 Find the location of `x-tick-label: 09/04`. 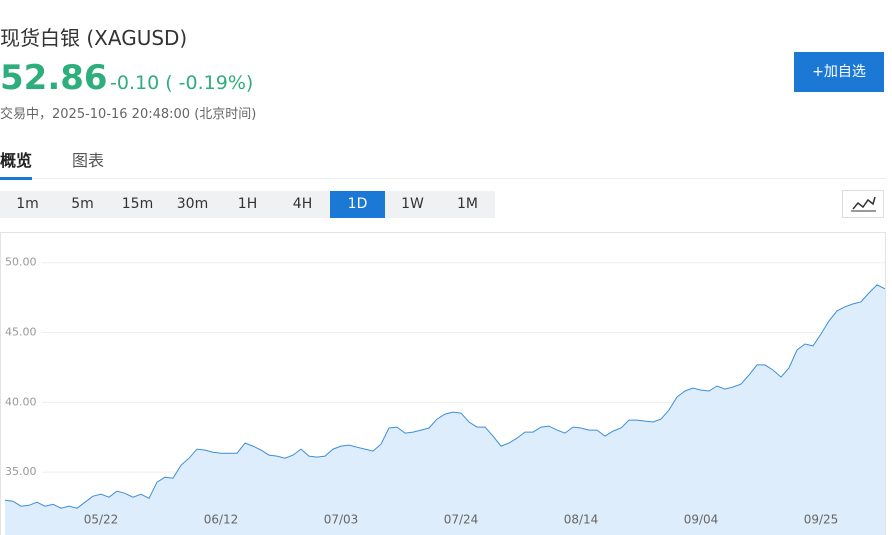

x-tick-label: 09/04 is located at coordinates (701, 520).